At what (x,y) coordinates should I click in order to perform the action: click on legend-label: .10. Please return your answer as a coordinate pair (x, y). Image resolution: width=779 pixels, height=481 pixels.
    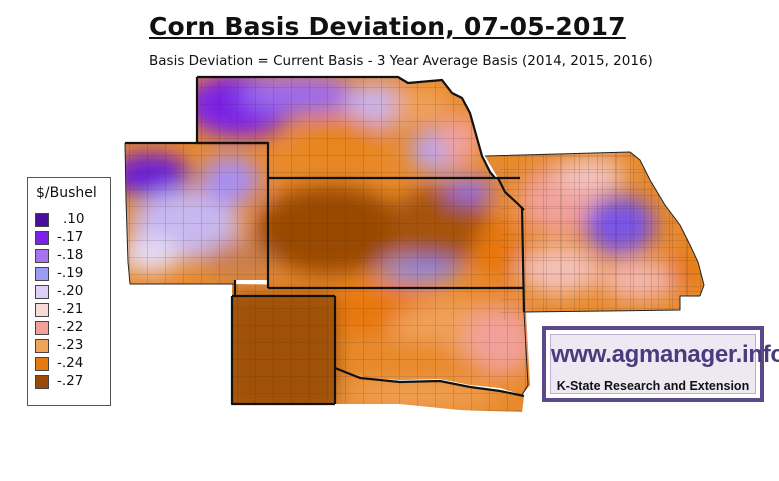
    Looking at the image, I should click on (74, 219).